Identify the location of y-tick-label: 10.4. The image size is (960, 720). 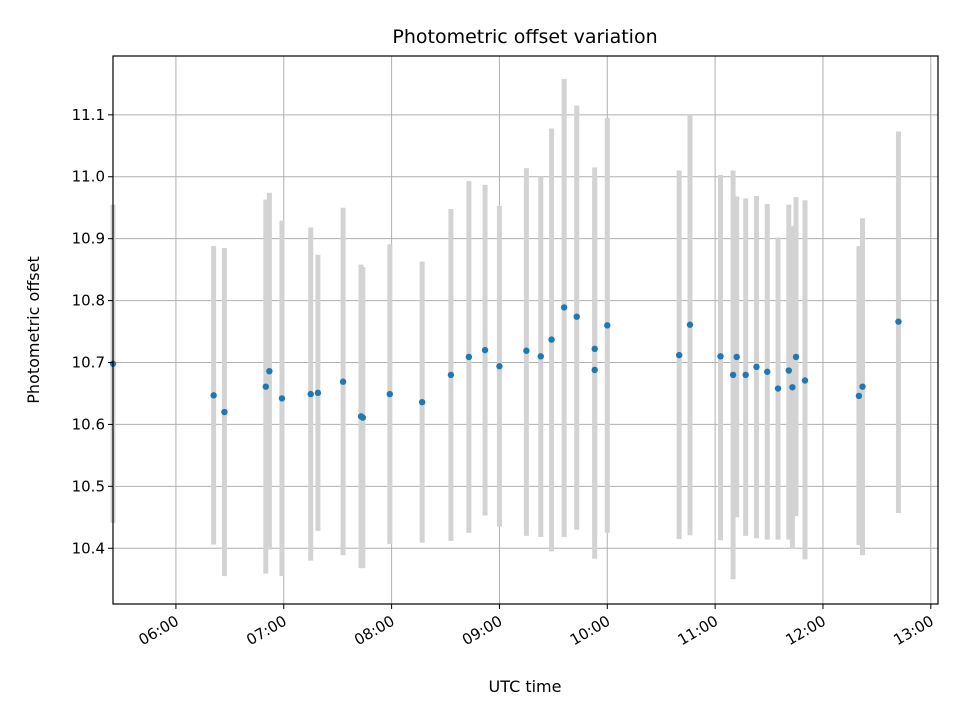
(88, 548).